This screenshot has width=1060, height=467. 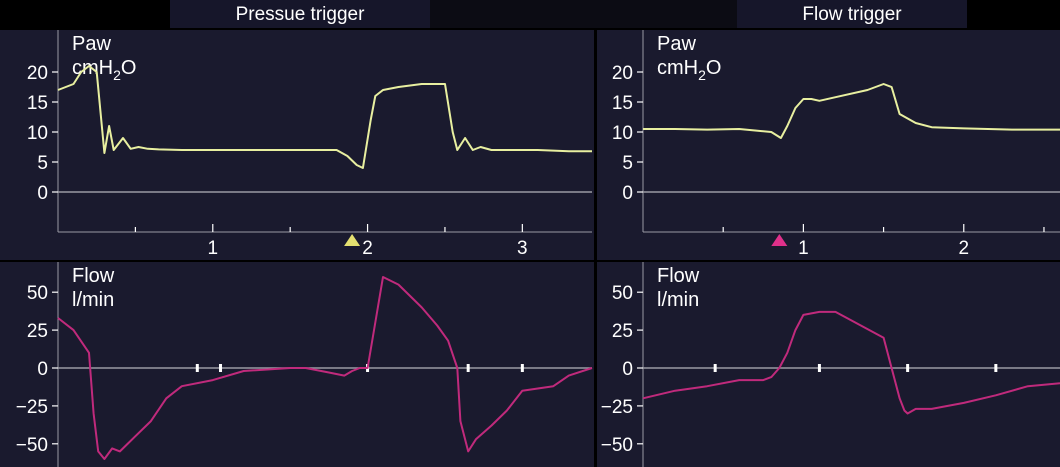 What do you see at coordinates (689, 70) in the screenshot?
I see `panel-label-unit: cmH2O` at bounding box center [689, 70].